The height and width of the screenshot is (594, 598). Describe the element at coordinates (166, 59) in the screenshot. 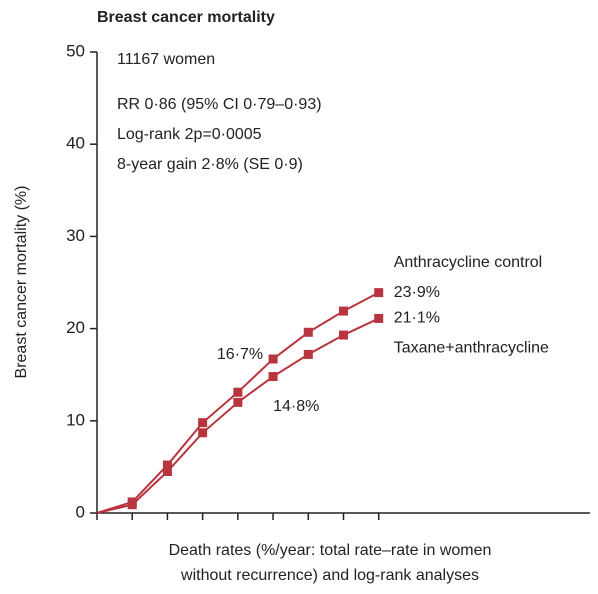

I see `annotation: 11167 women` at that location.